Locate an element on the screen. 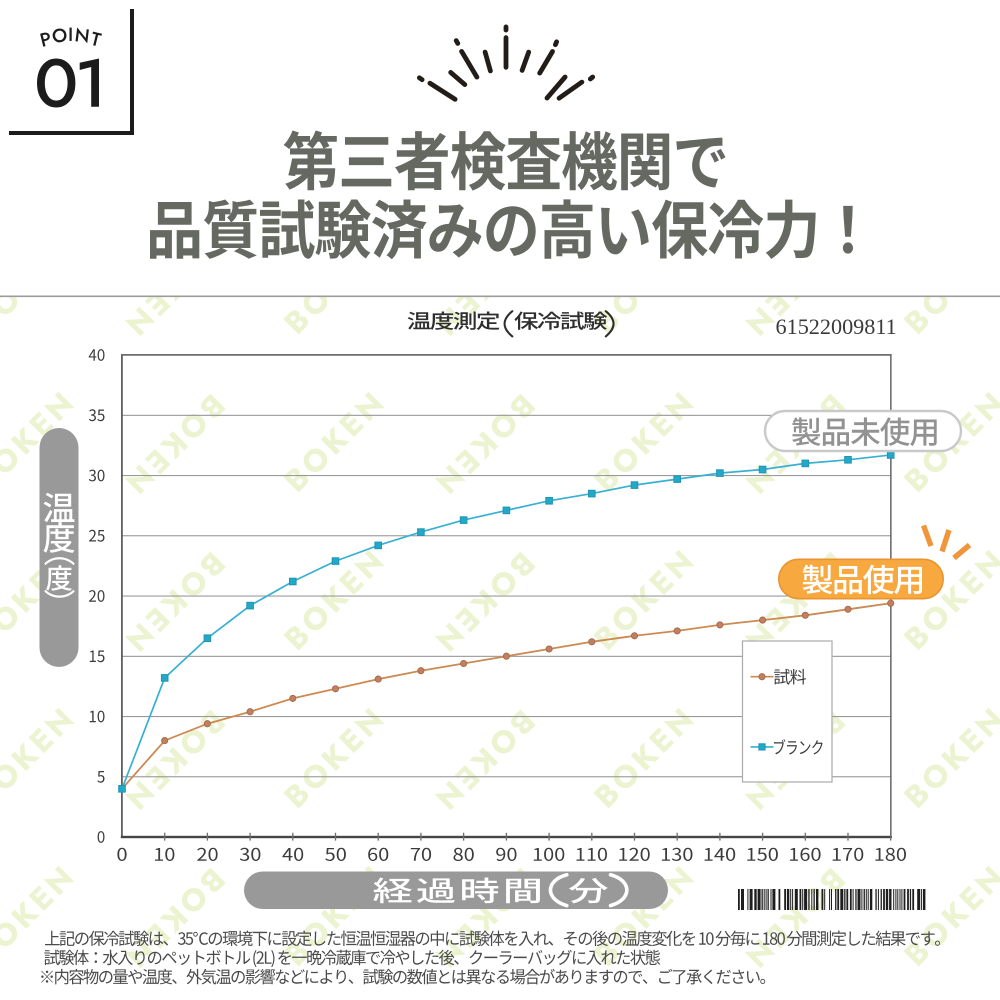 Image resolution: width=1000 pixels, height=1000 pixels. svg-text: 61522009811 is located at coordinates (836, 326).